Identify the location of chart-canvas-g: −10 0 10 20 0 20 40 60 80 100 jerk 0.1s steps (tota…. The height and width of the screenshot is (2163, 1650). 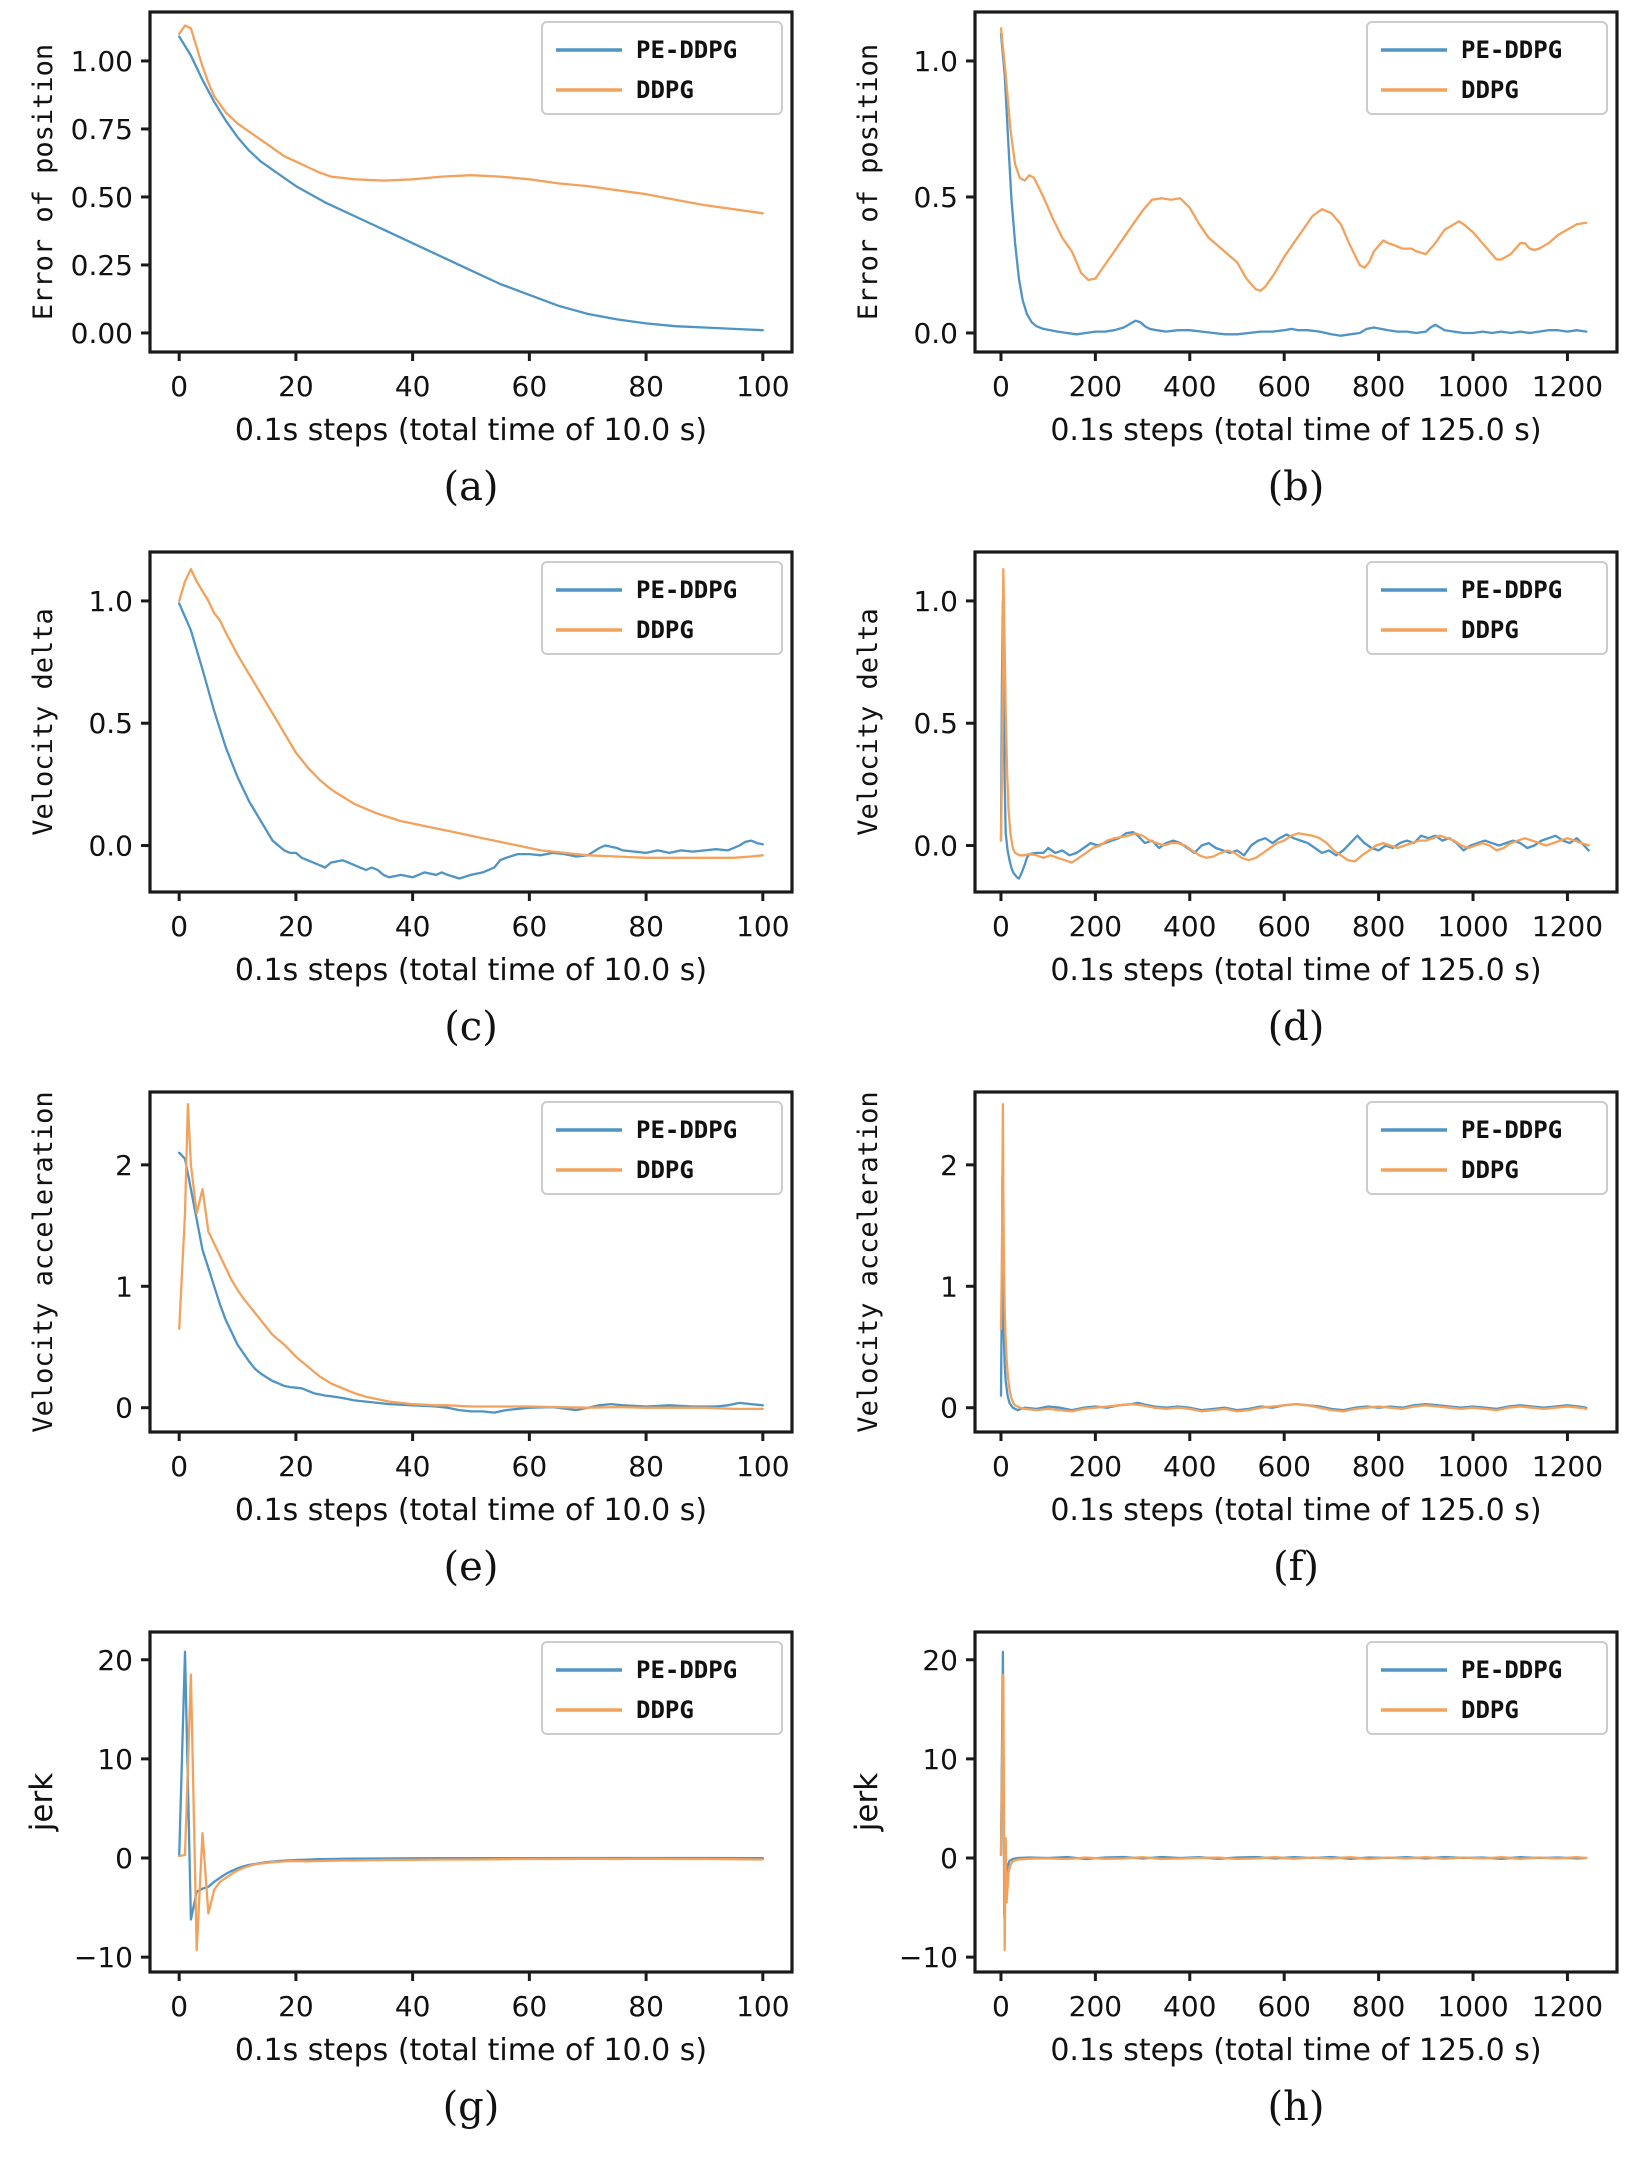
(409, 1849).